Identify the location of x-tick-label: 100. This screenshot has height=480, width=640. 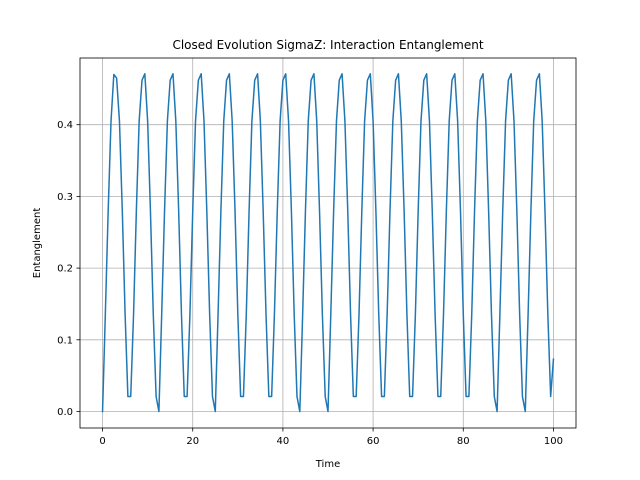
(553, 441).